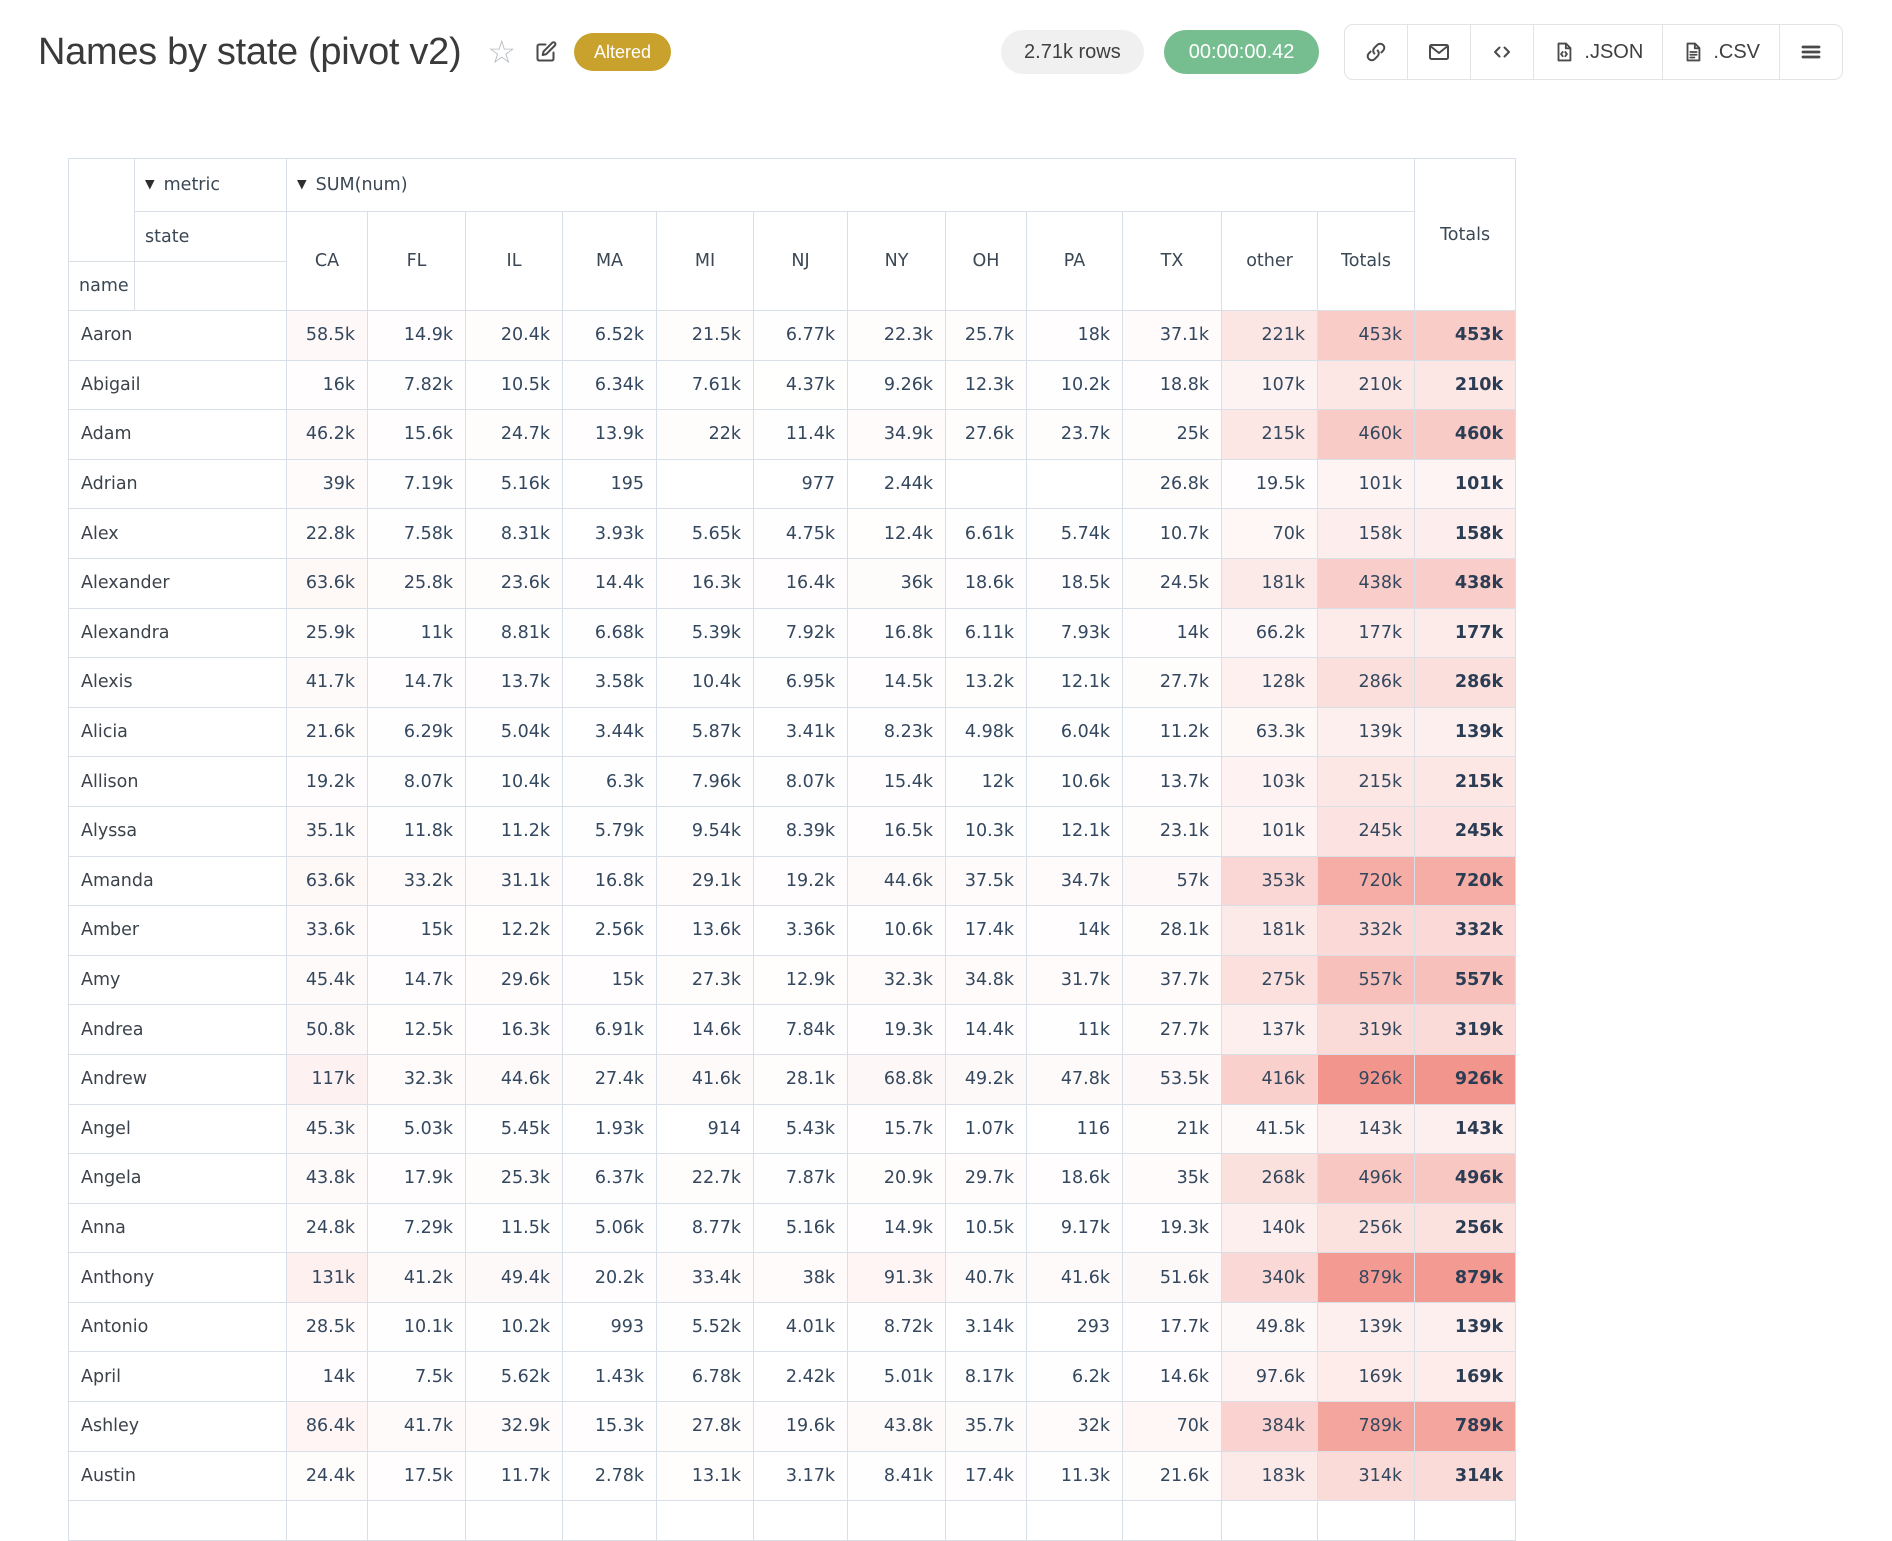 The image size is (1892, 1541). I want to click on value-cell: 24.7k, so click(514, 434).